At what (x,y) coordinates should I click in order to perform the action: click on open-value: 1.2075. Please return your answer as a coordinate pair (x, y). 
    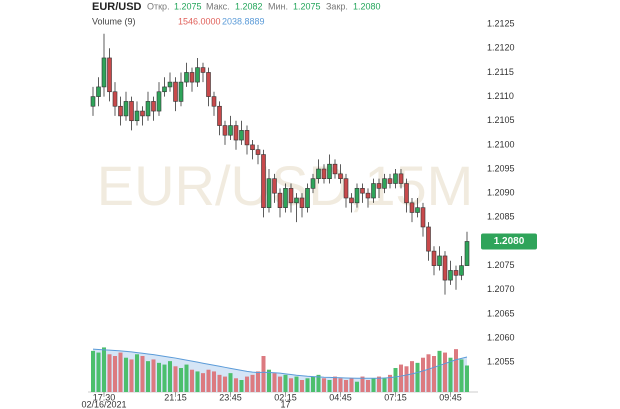
    Looking at the image, I should click on (188, 6).